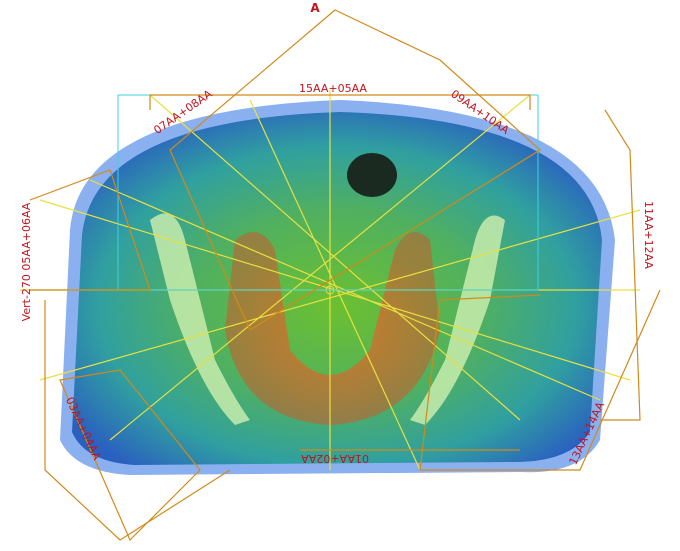 Image resolution: width=680 pixels, height=551 pixels. Describe the element at coordinates (332, 328) in the screenshot. I see `target-dose` at that location.